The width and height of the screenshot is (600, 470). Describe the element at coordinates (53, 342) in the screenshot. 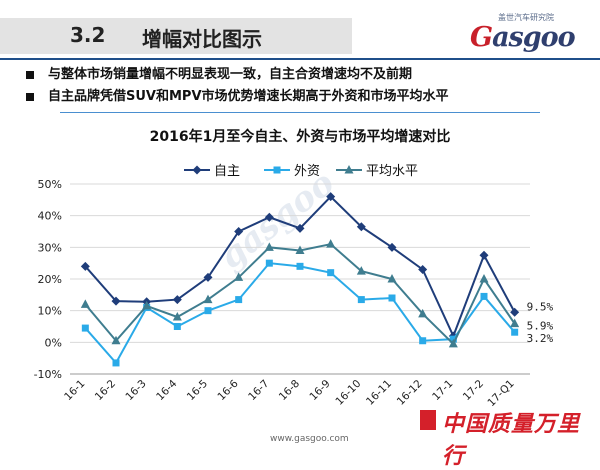

I see `y-tick-label: 0%` at that location.